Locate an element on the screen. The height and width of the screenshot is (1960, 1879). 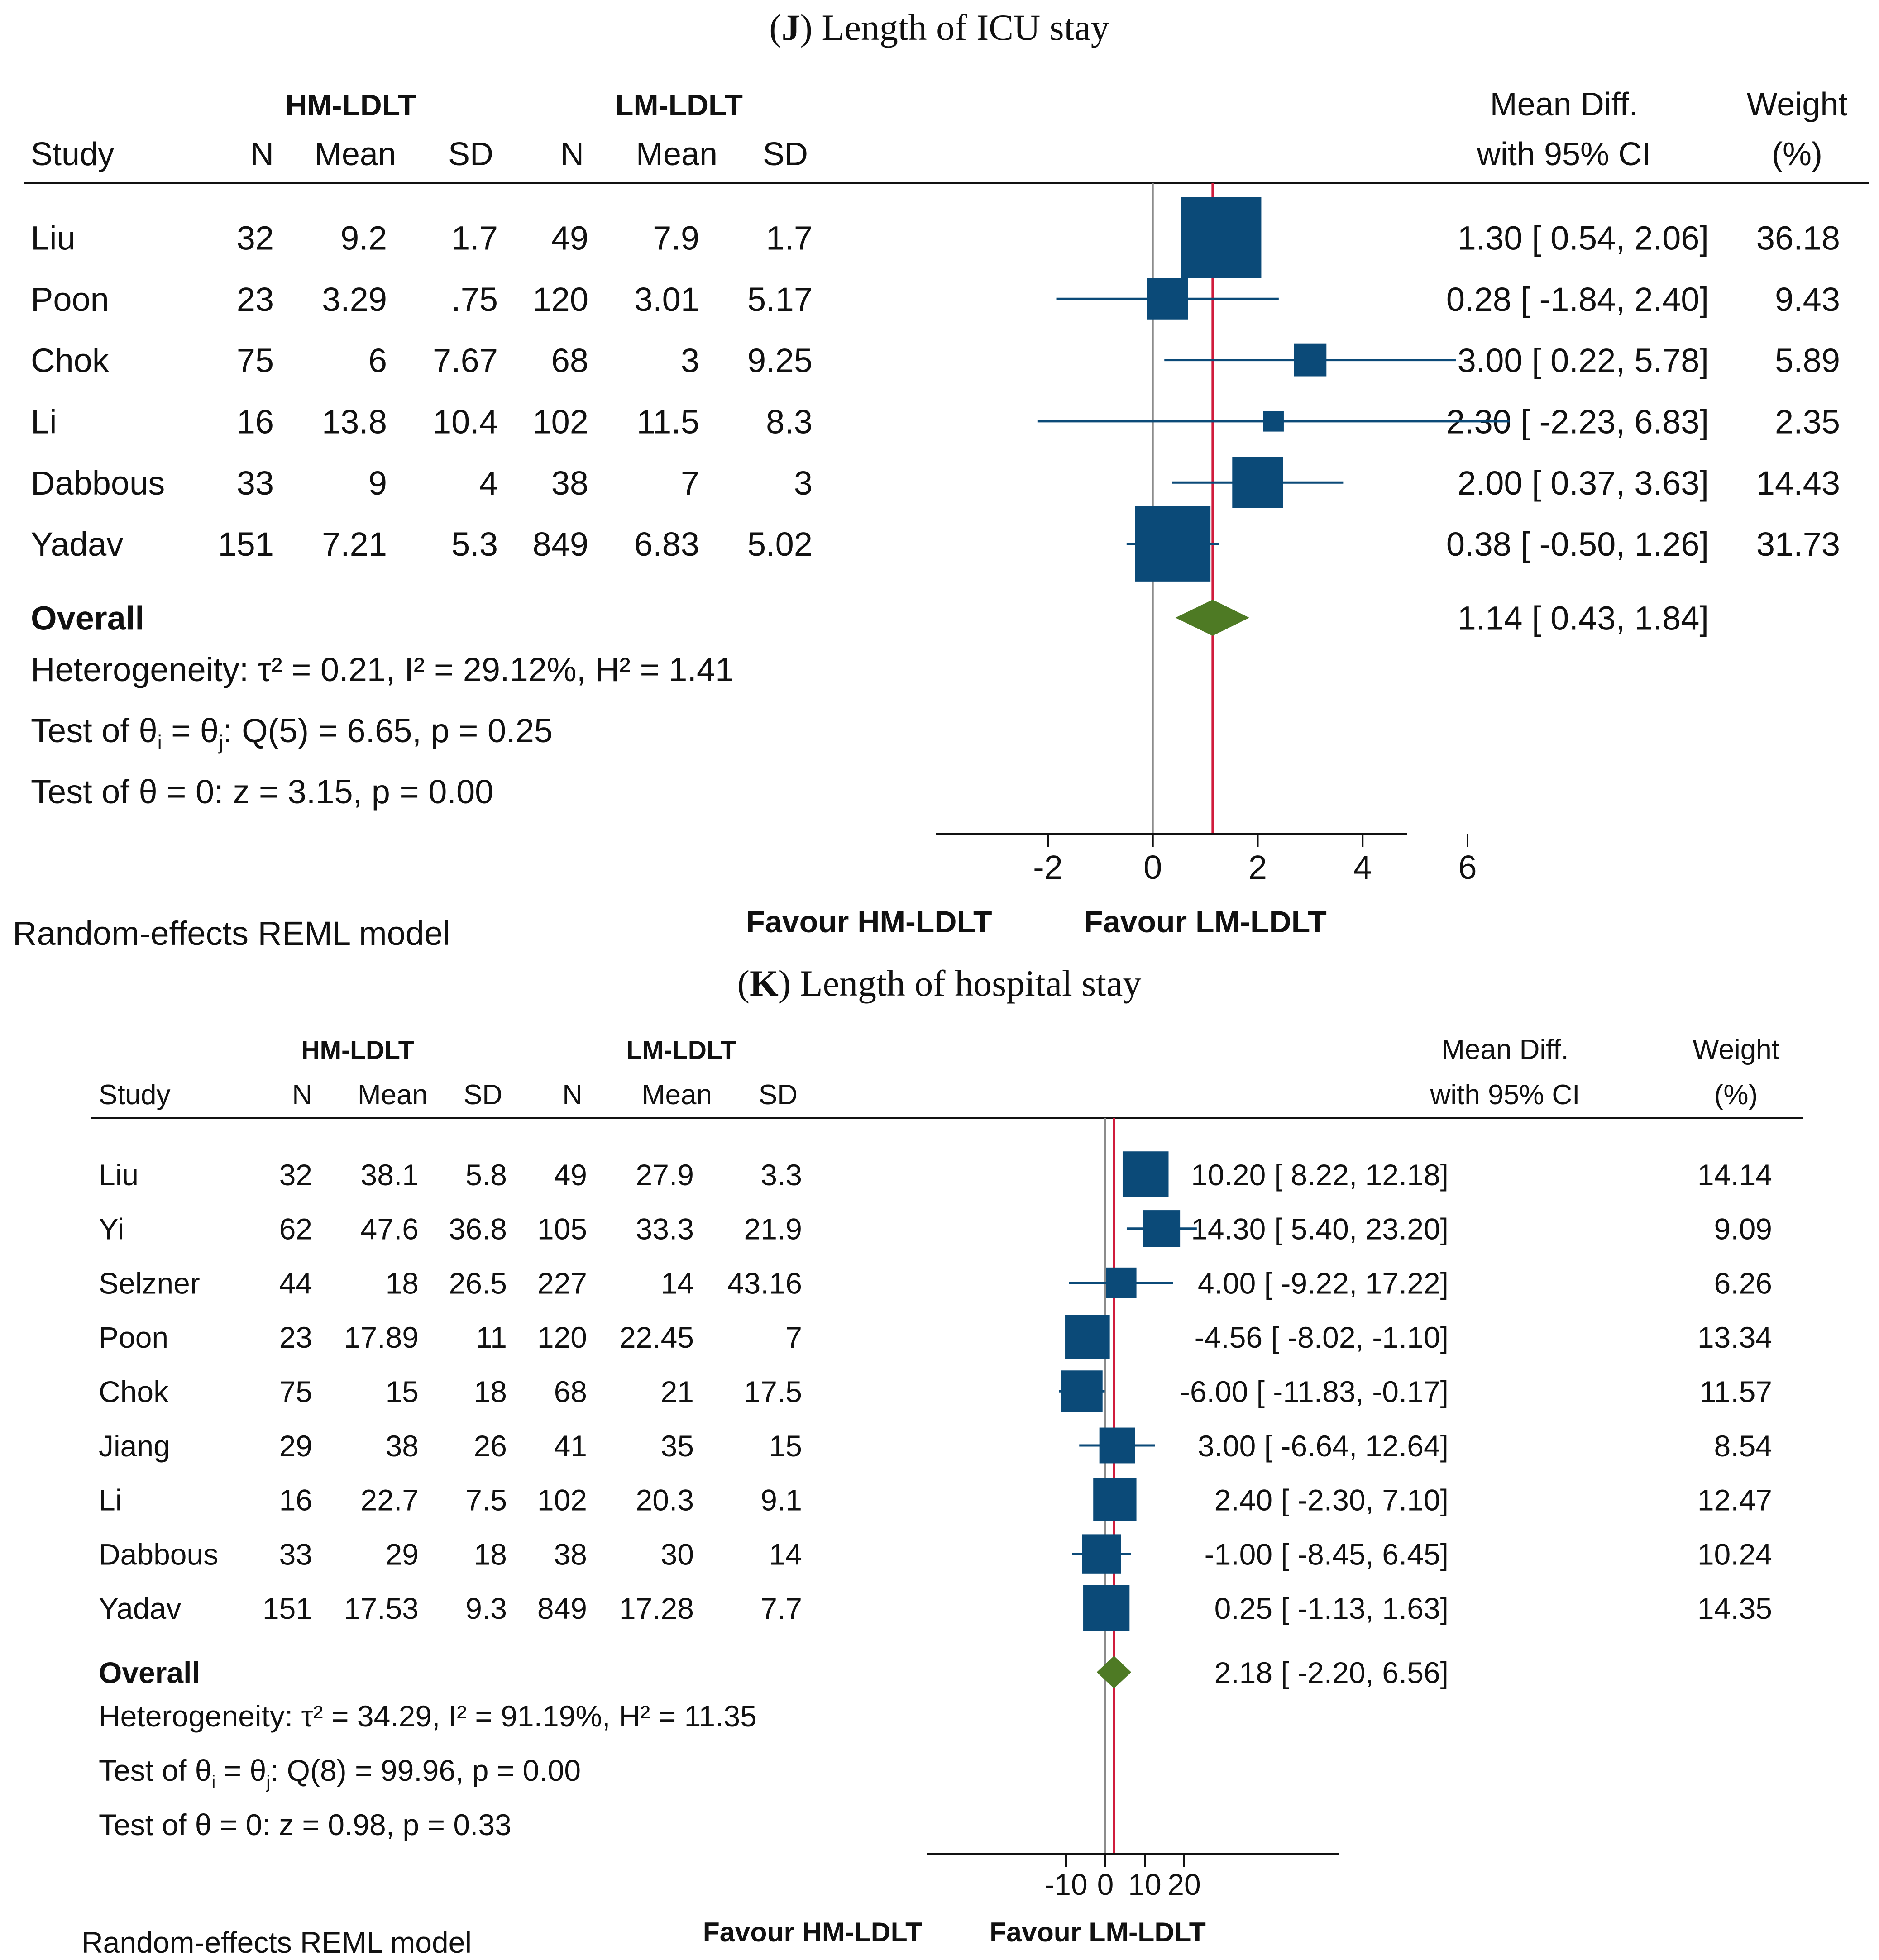
study-name: Yi is located at coordinates (111, 1229).